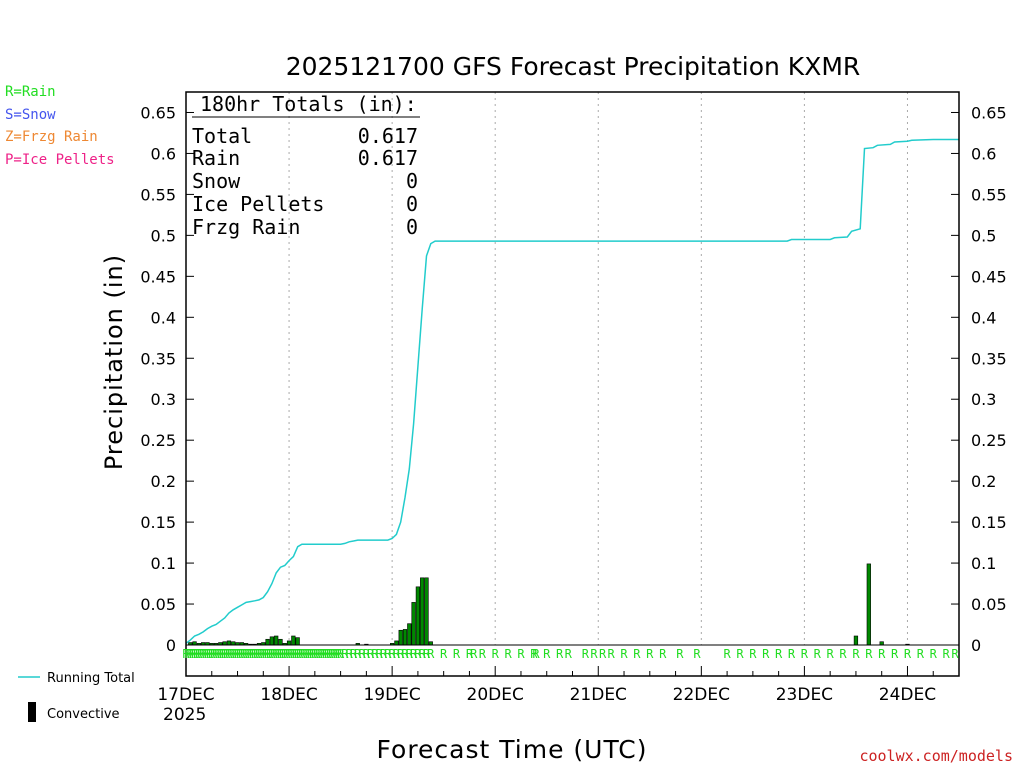 Image resolution: width=1024 pixels, height=768 pixels. I want to click on y-axis-label: Precipitation (in), so click(114, 362).